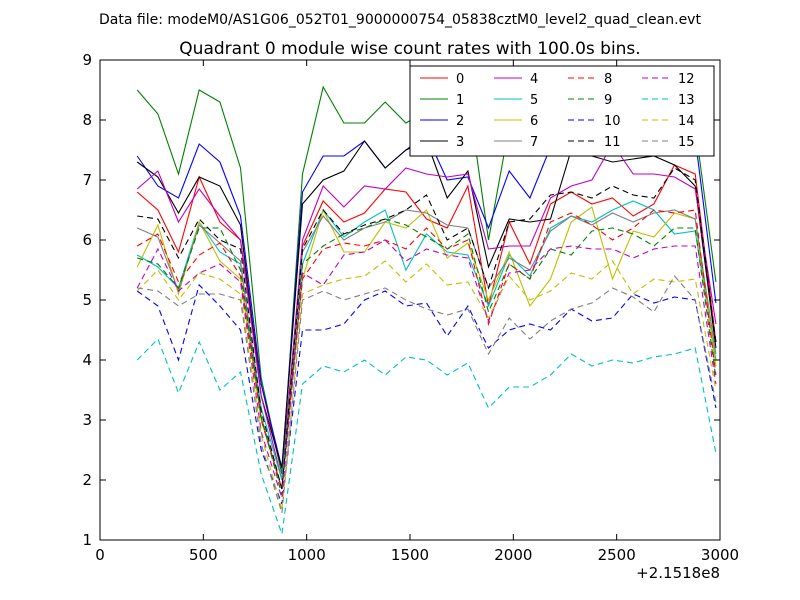  I want to click on y-tick-label: 5, so click(87, 300).